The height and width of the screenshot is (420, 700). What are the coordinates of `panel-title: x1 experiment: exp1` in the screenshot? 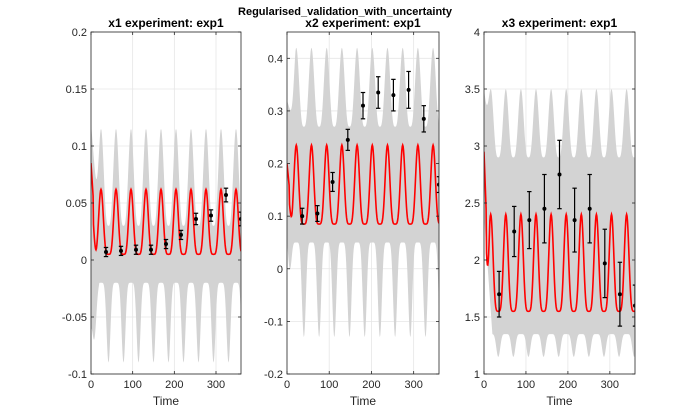 It's located at (166, 23).